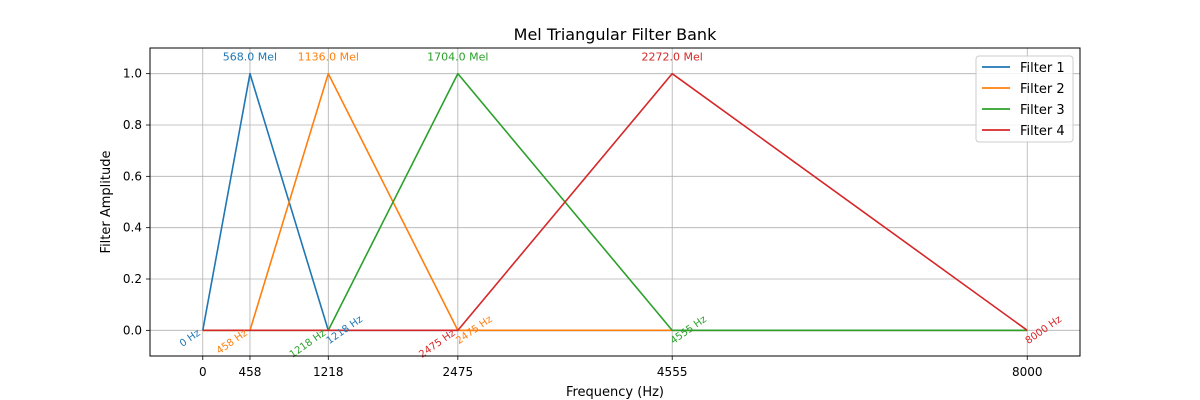 The height and width of the screenshot is (400, 1200). I want to click on y-tick-label: 0.4, so click(132, 228).